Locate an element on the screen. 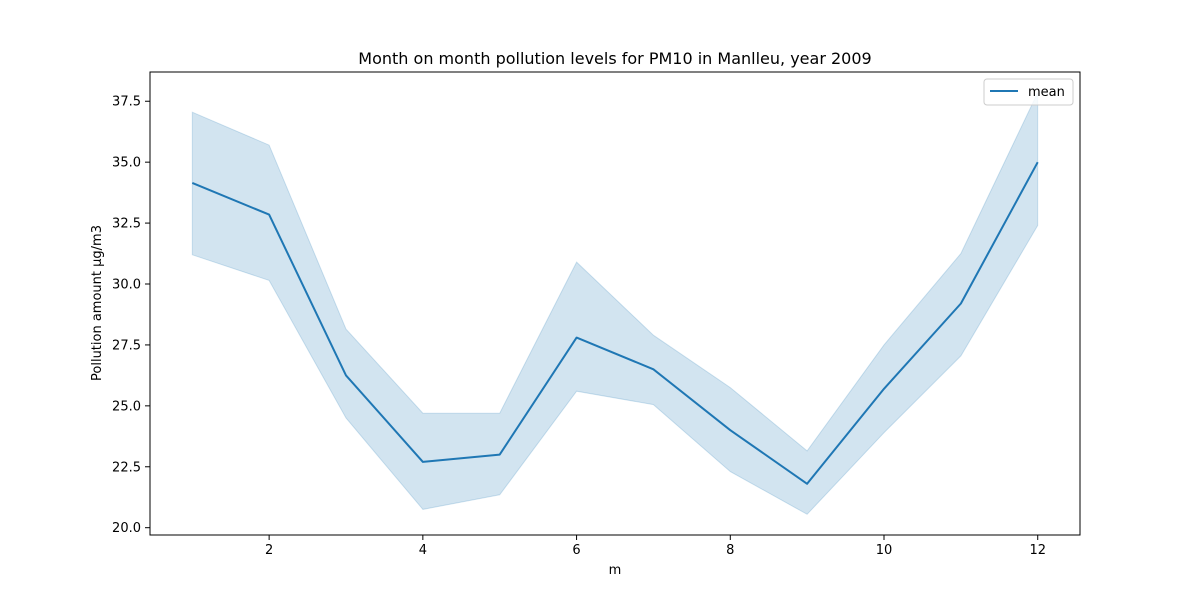  legend: mean is located at coordinates (1028, 92).